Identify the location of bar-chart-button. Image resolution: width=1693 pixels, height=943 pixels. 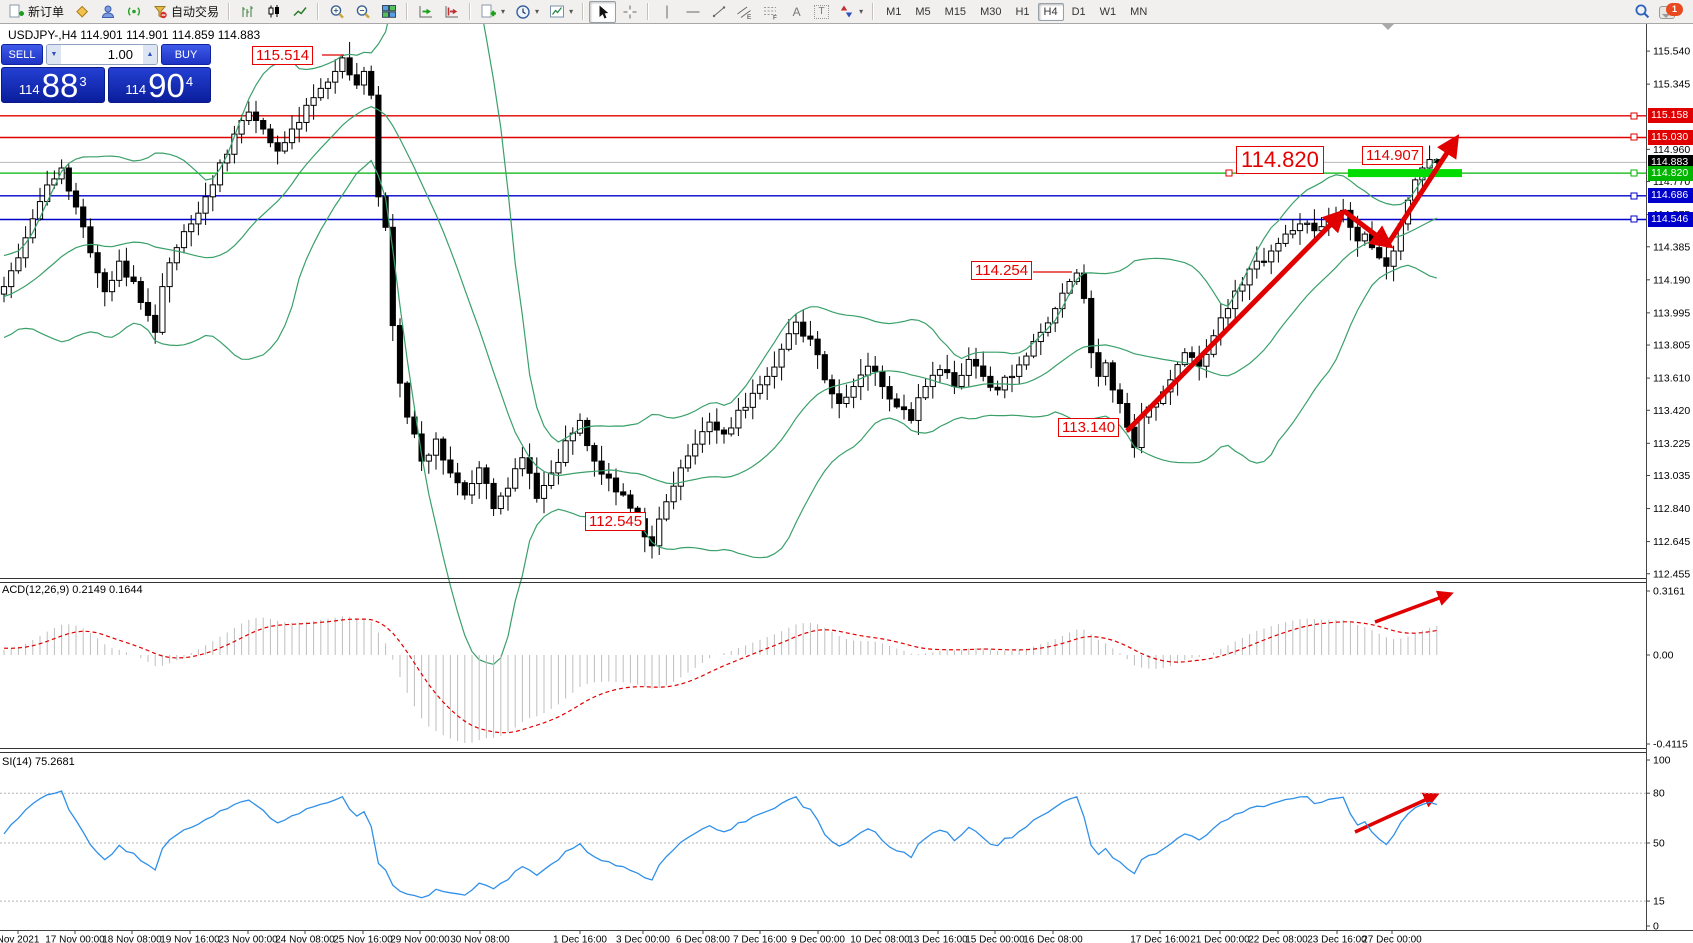
(247, 12).